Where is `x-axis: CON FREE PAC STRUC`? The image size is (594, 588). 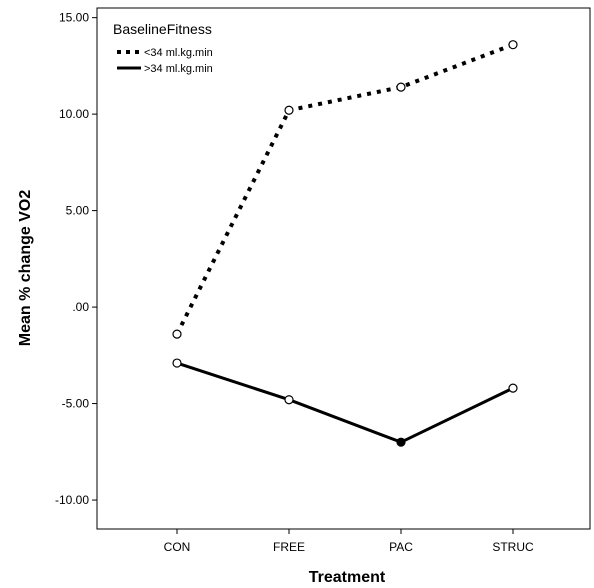
x-axis: CON FREE PAC STRUC is located at coordinates (349, 541).